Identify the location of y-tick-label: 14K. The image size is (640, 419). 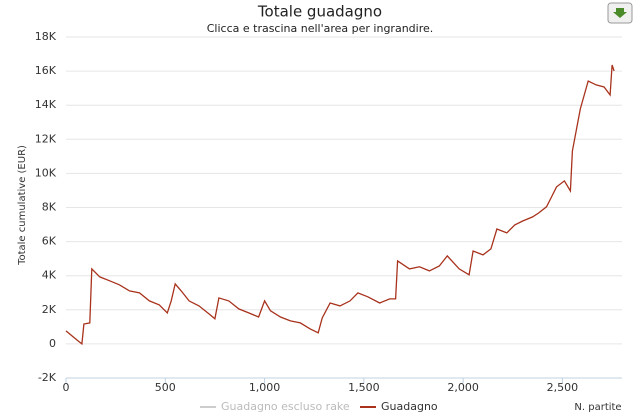
(46, 104).